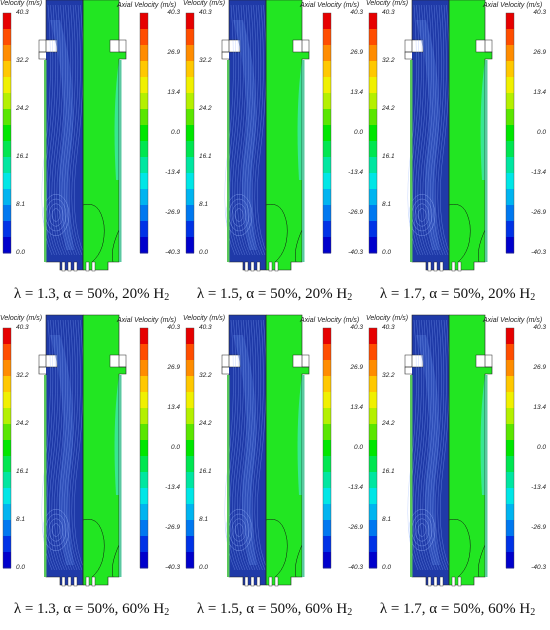 The width and height of the screenshot is (550, 630). I want to click on caption-text: λ = 1.5, α = 50%, 60% H, so click(272, 609).